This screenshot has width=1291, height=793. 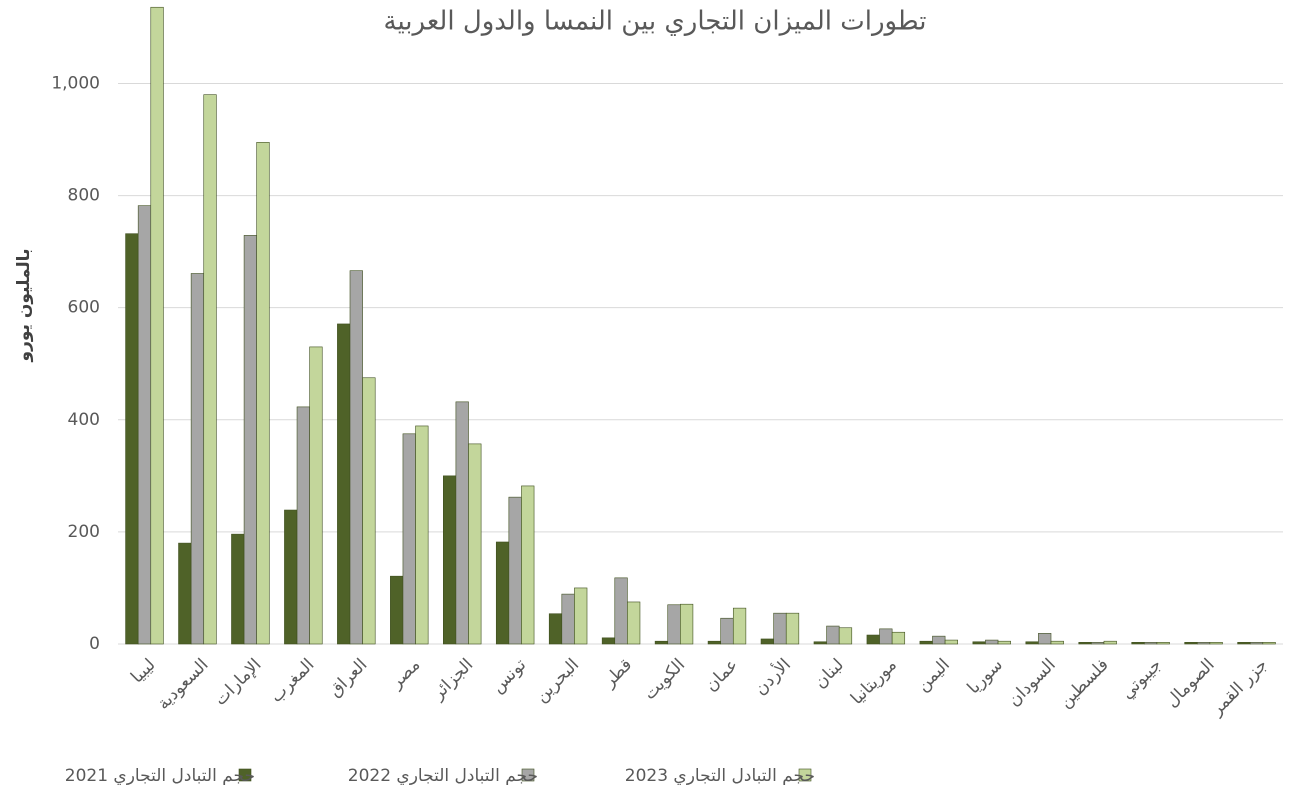 I want to click on legend-label: حجم التبادل التجاري 2022, so click(x=443, y=776).